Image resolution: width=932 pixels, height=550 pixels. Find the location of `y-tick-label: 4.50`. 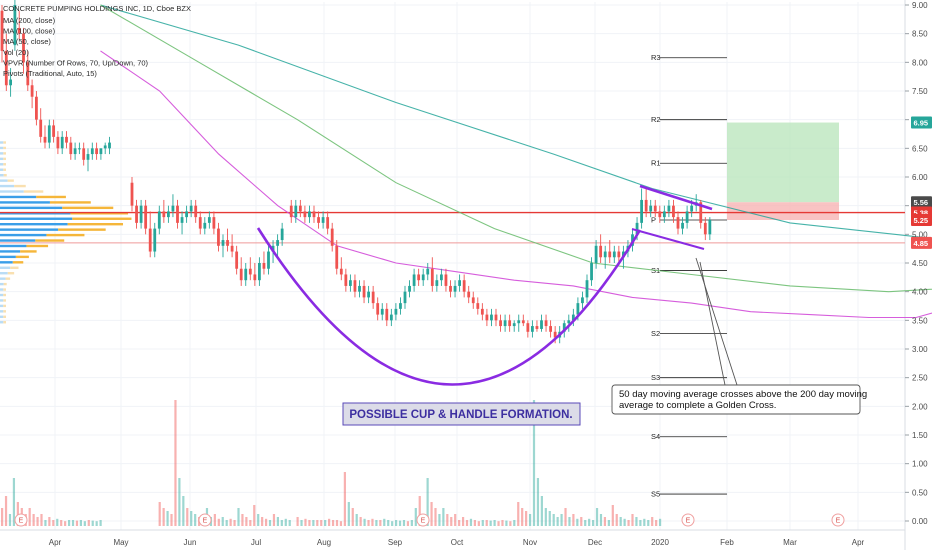

y-tick-label: 4.50 is located at coordinates (920, 263).